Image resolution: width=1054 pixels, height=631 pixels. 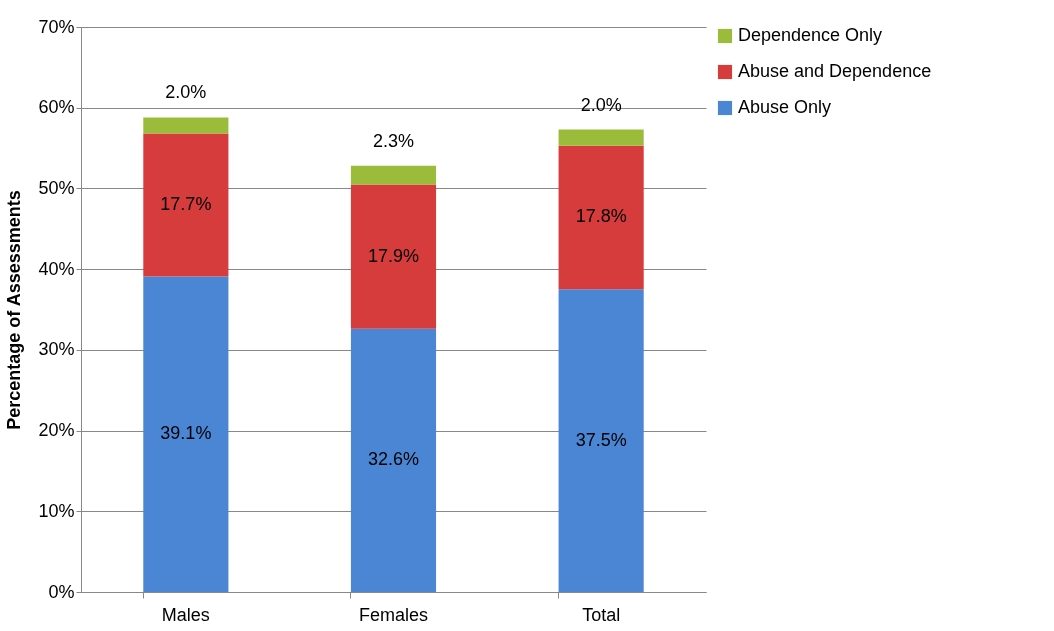 I want to click on y-tick-label: 10%, so click(x=56, y=510).